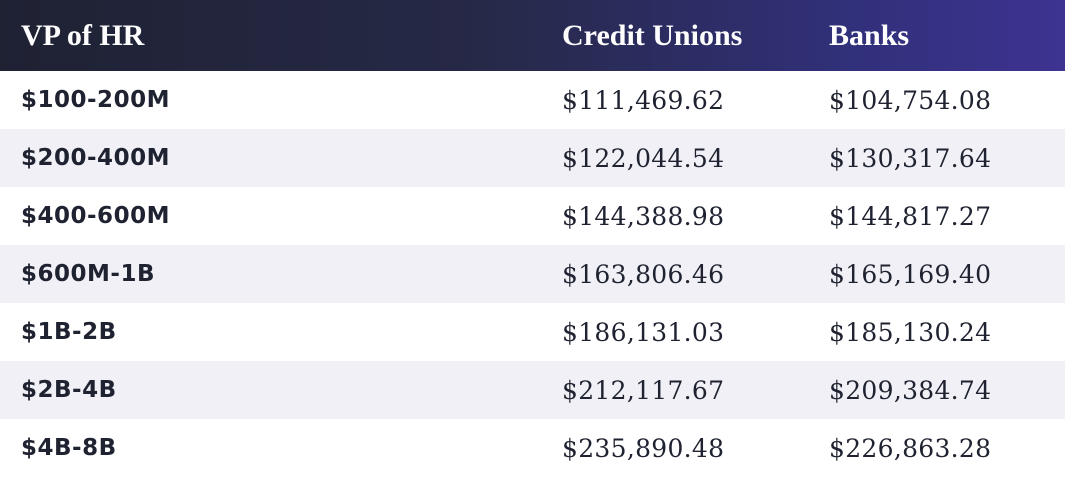  I want to click on row-label: $4B-8B, so click(69, 448).